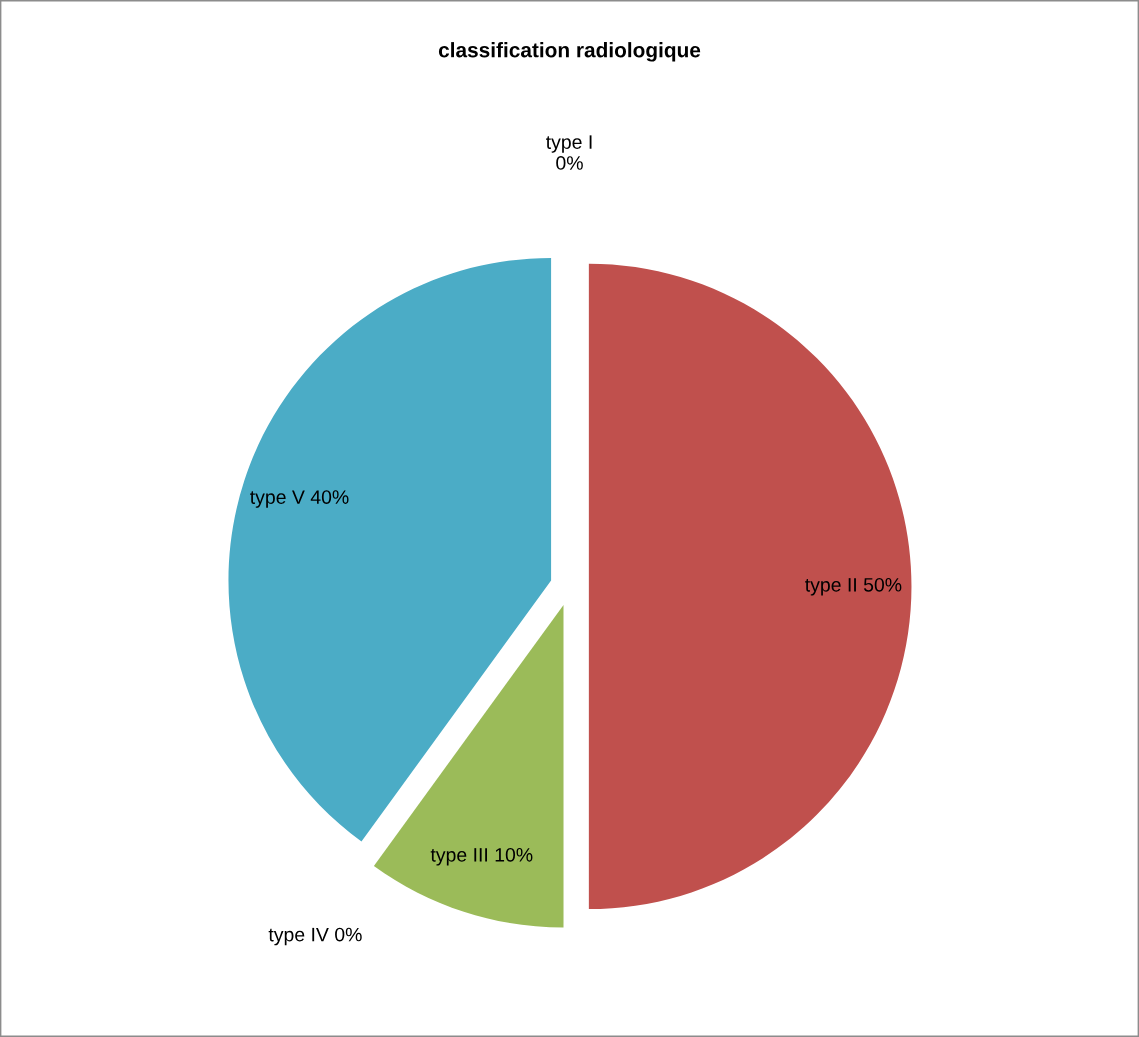 This screenshot has width=1139, height=1037. What do you see at coordinates (481, 856) in the screenshot?
I see `slice-label: type III 10%` at bounding box center [481, 856].